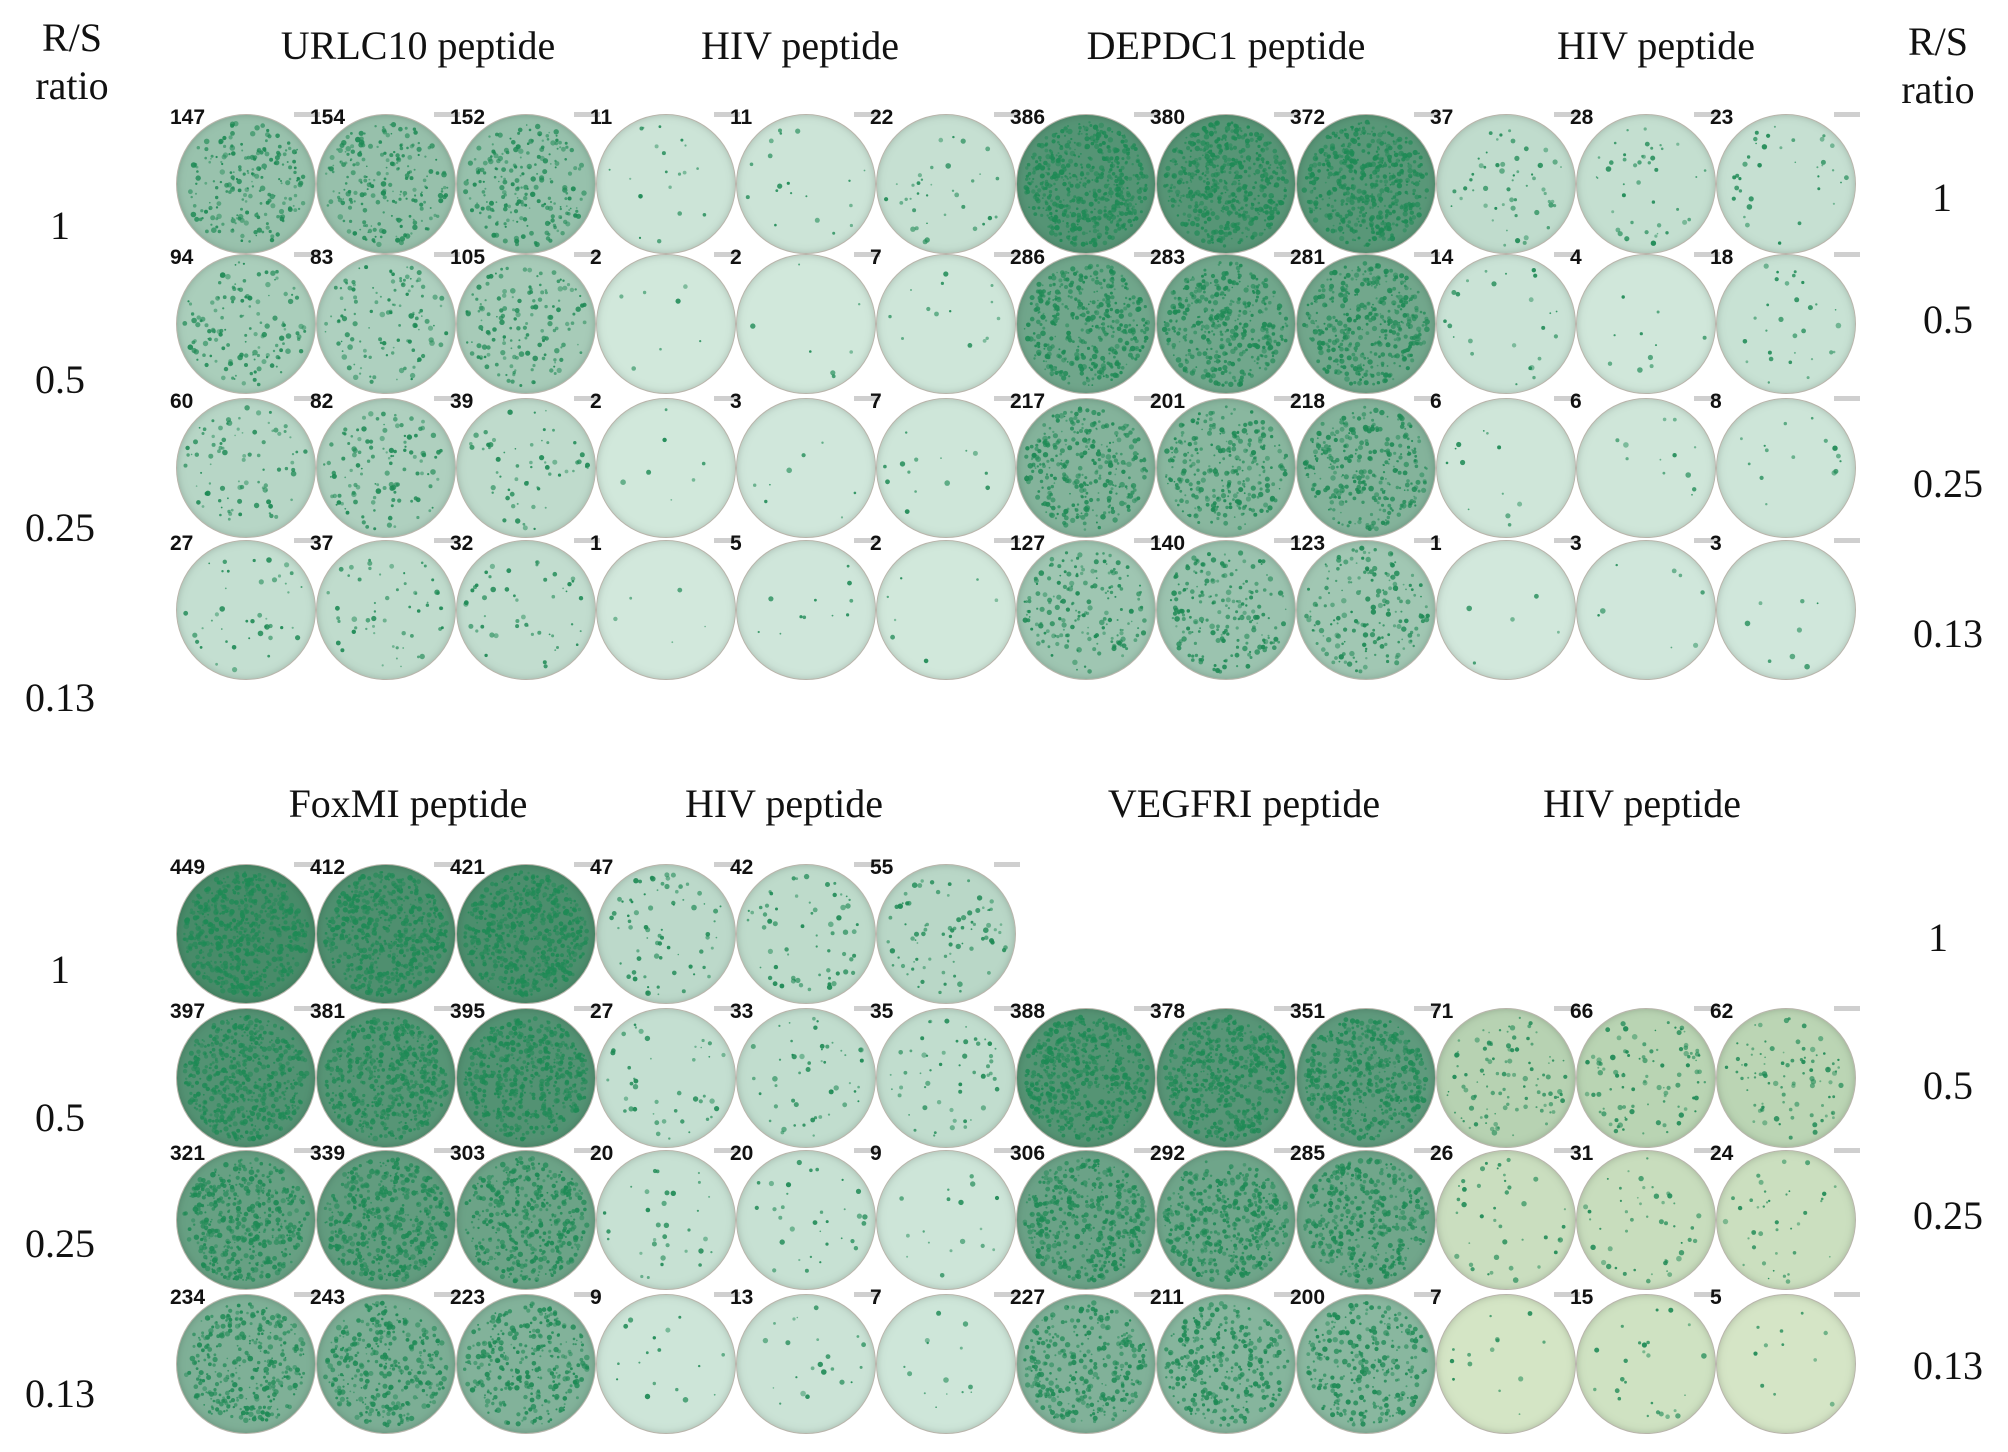 This screenshot has width=2008, height=1452. What do you see at coordinates (1785, 180) in the screenshot?
I see `top-well-r1-c12: 23` at bounding box center [1785, 180].